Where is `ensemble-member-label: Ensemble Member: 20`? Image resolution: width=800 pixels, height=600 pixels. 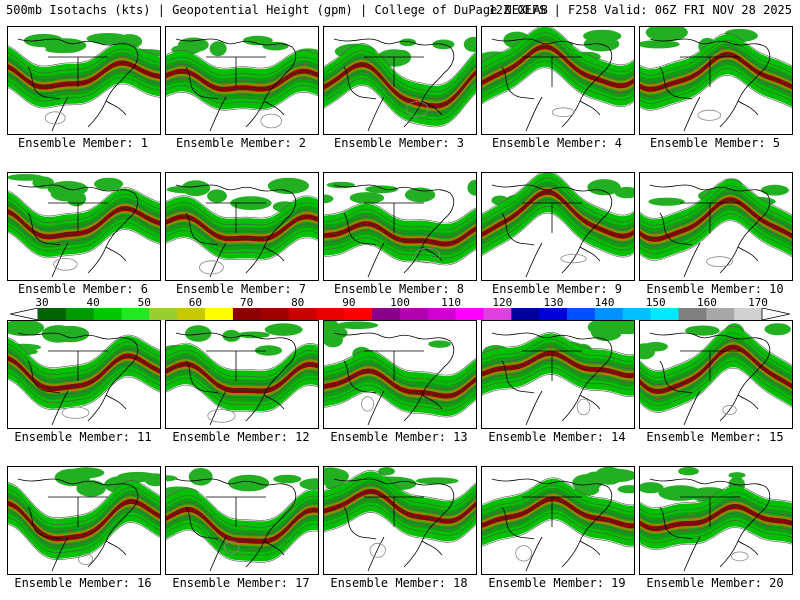 ensemble-member-label: Ensemble Member: 20 is located at coordinates (715, 583).